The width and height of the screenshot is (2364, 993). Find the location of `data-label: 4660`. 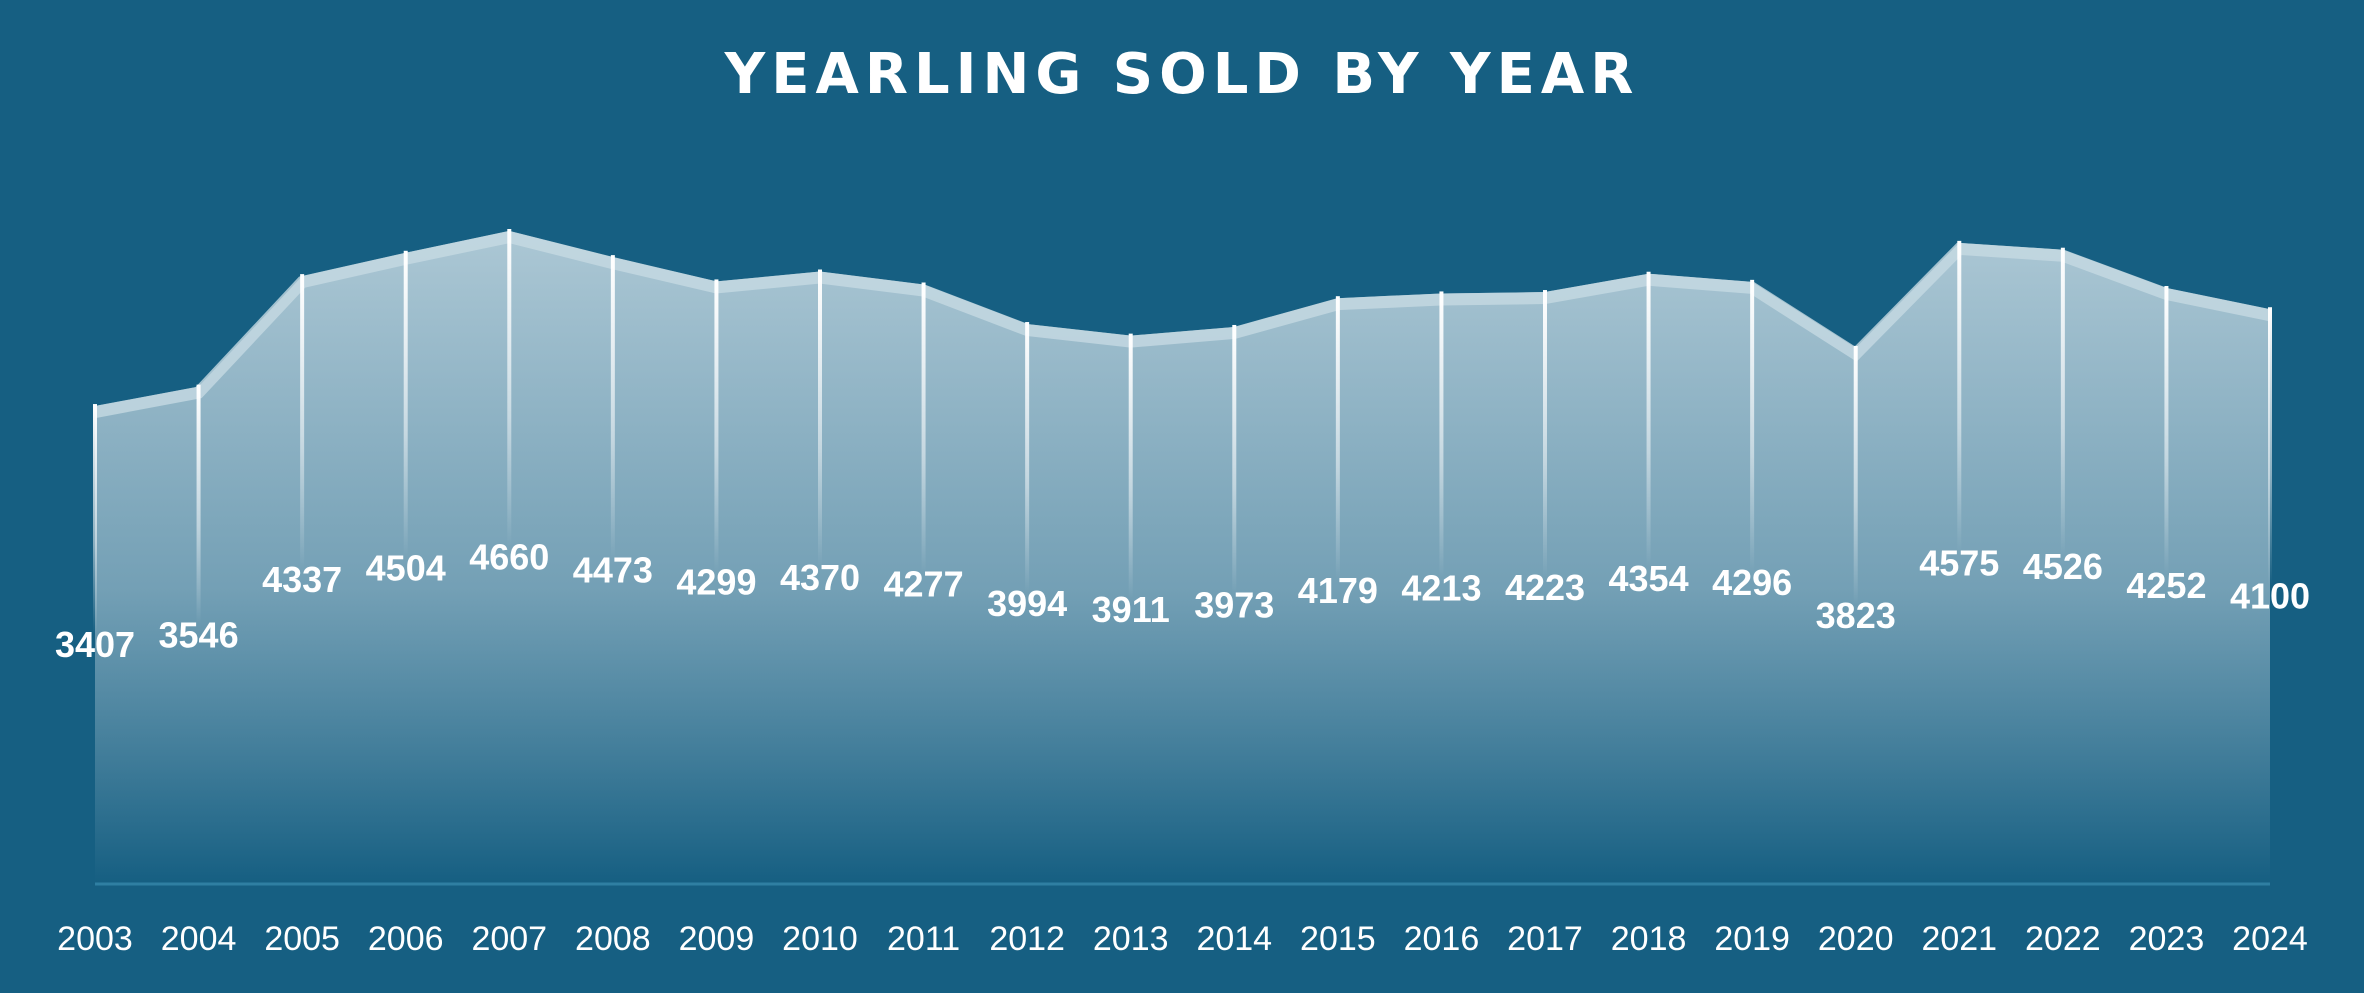

data-label: 4660 is located at coordinates (509, 556).